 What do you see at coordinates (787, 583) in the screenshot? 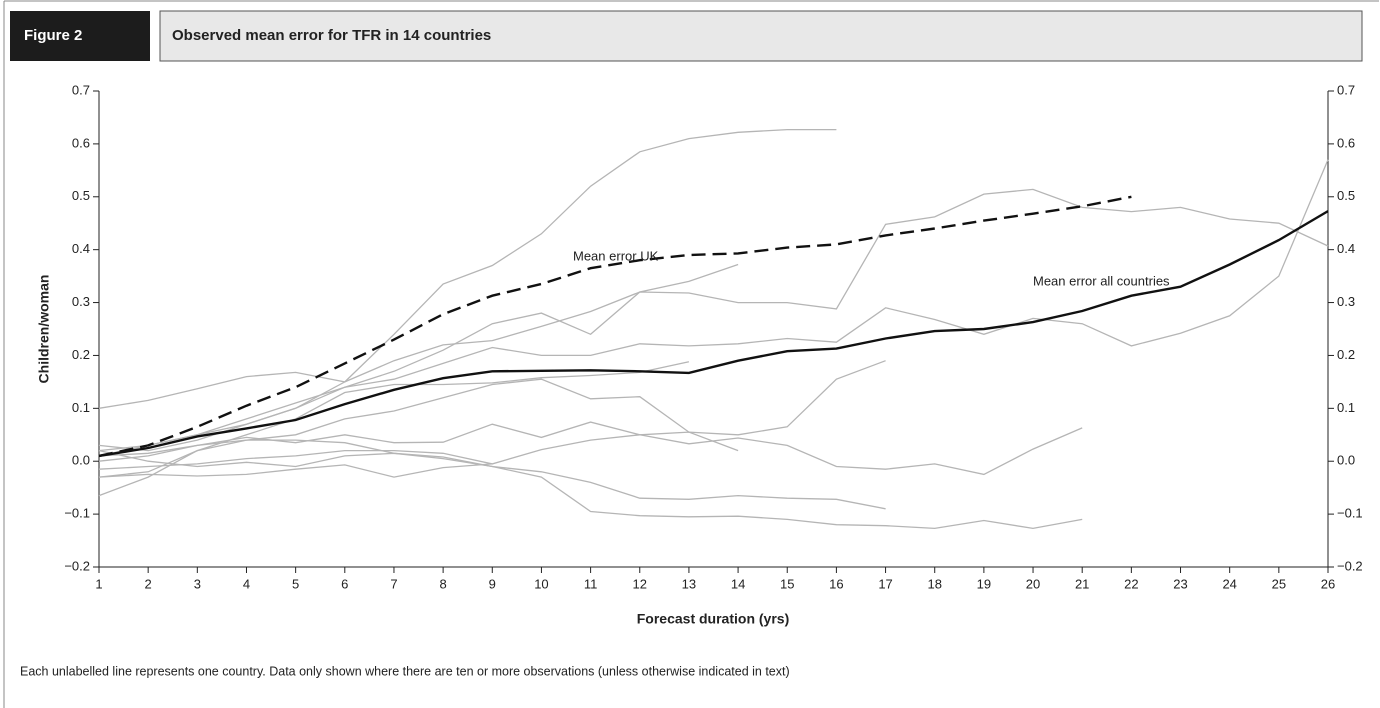
I see `x-tick-label: 15` at bounding box center [787, 583].